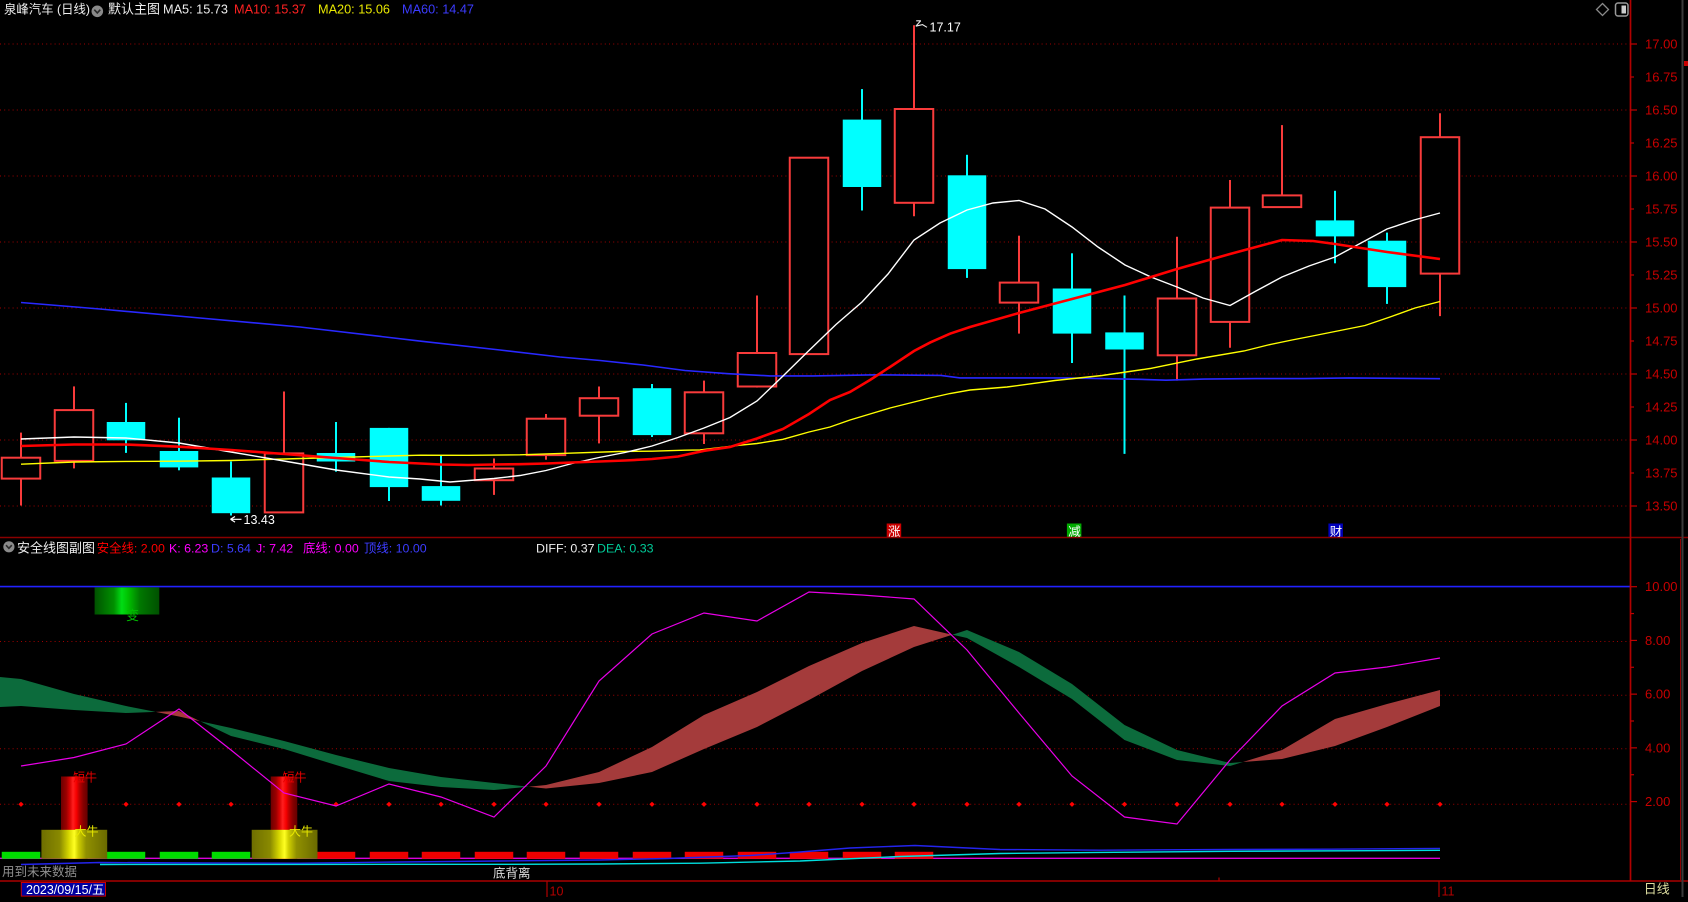 The width and height of the screenshot is (1688, 902). What do you see at coordinates (131, 548) in the screenshot?
I see `svg-text: 安全线: 2.00` at bounding box center [131, 548].